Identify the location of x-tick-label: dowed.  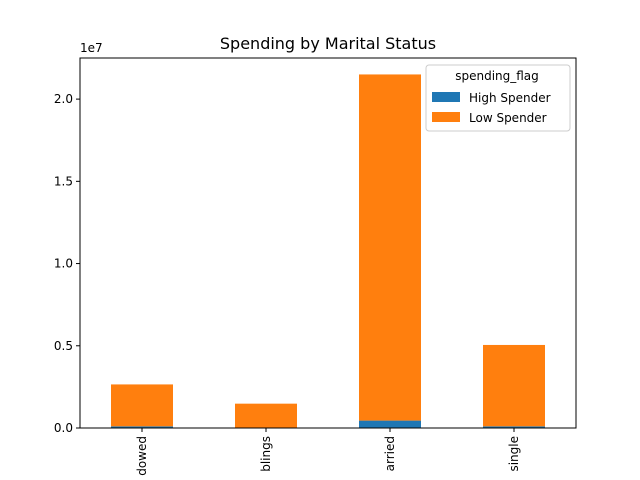
(142, 456).